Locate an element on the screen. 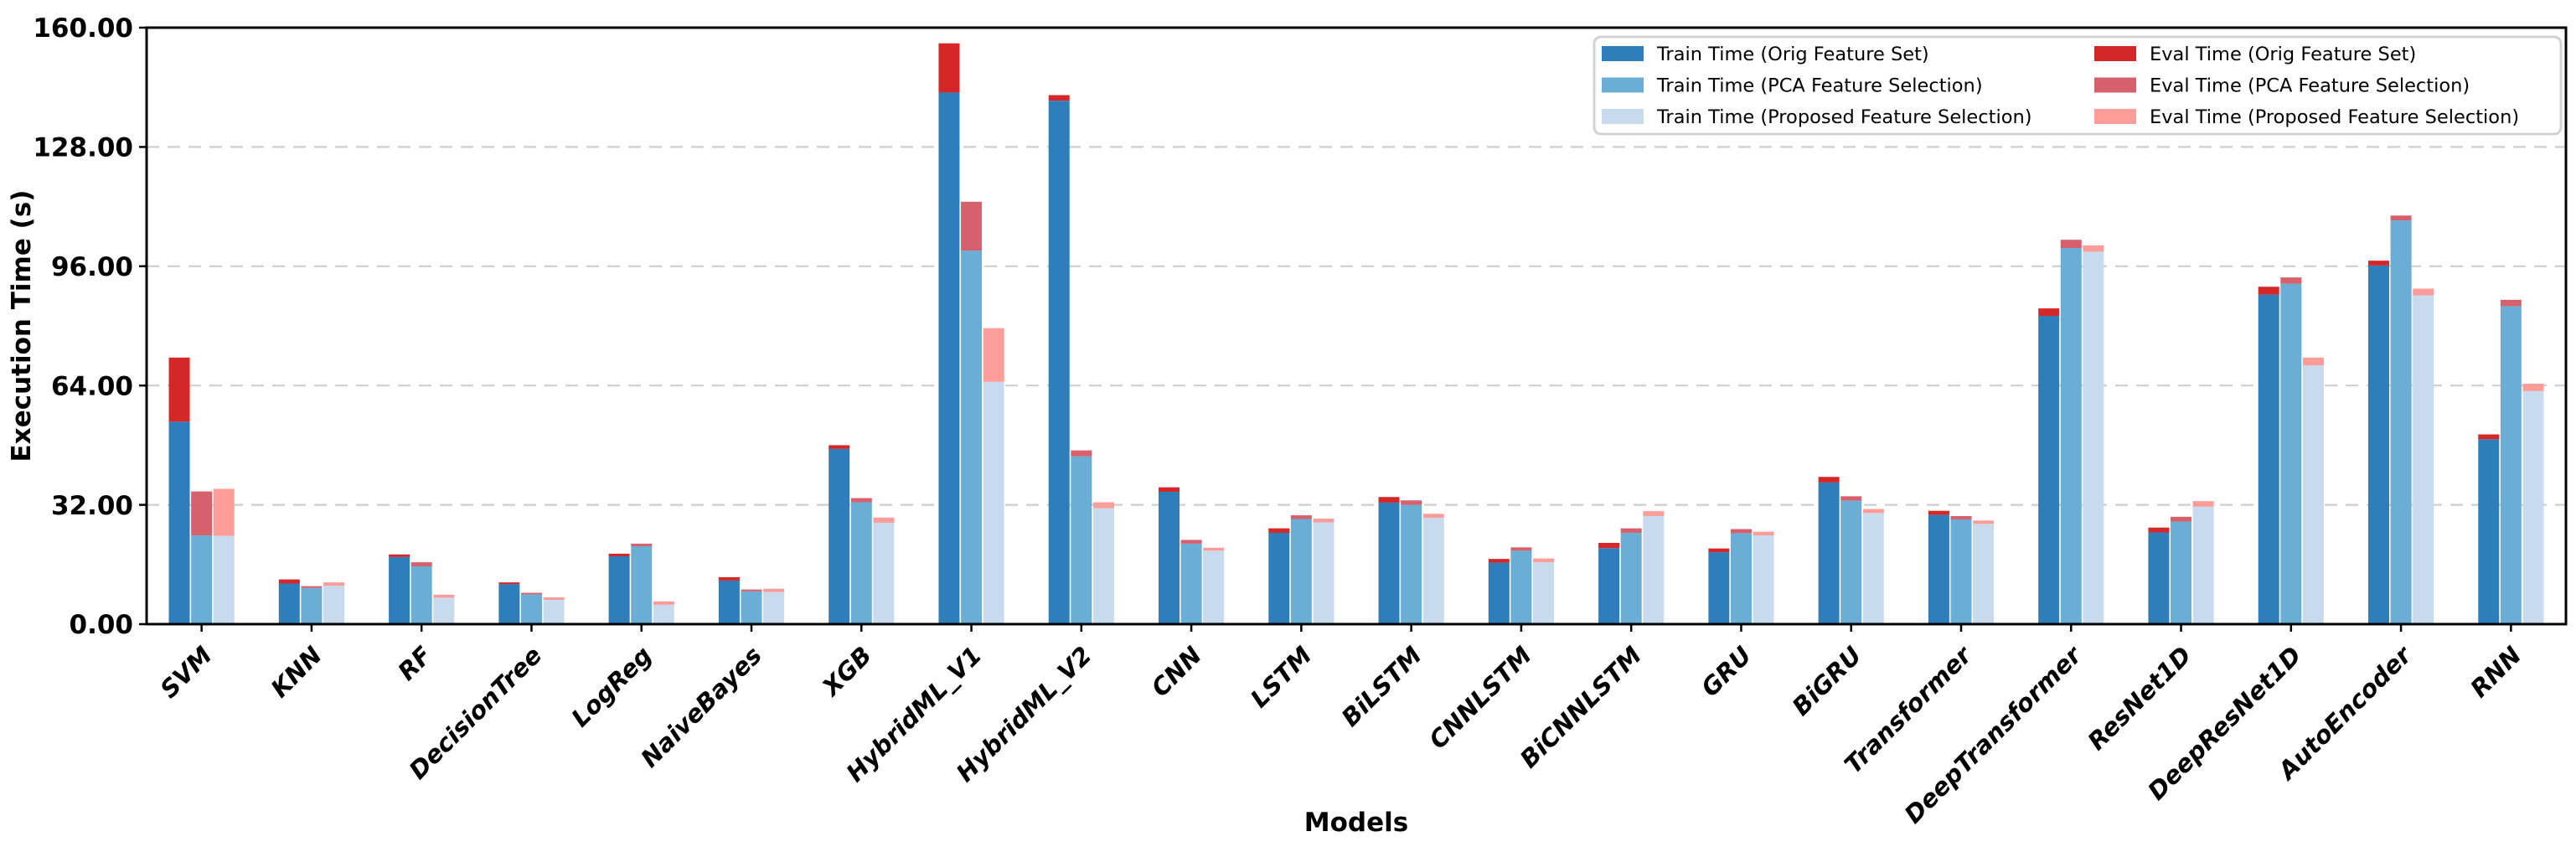  legend-swatch-train-pca is located at coordinates (1623, 85).